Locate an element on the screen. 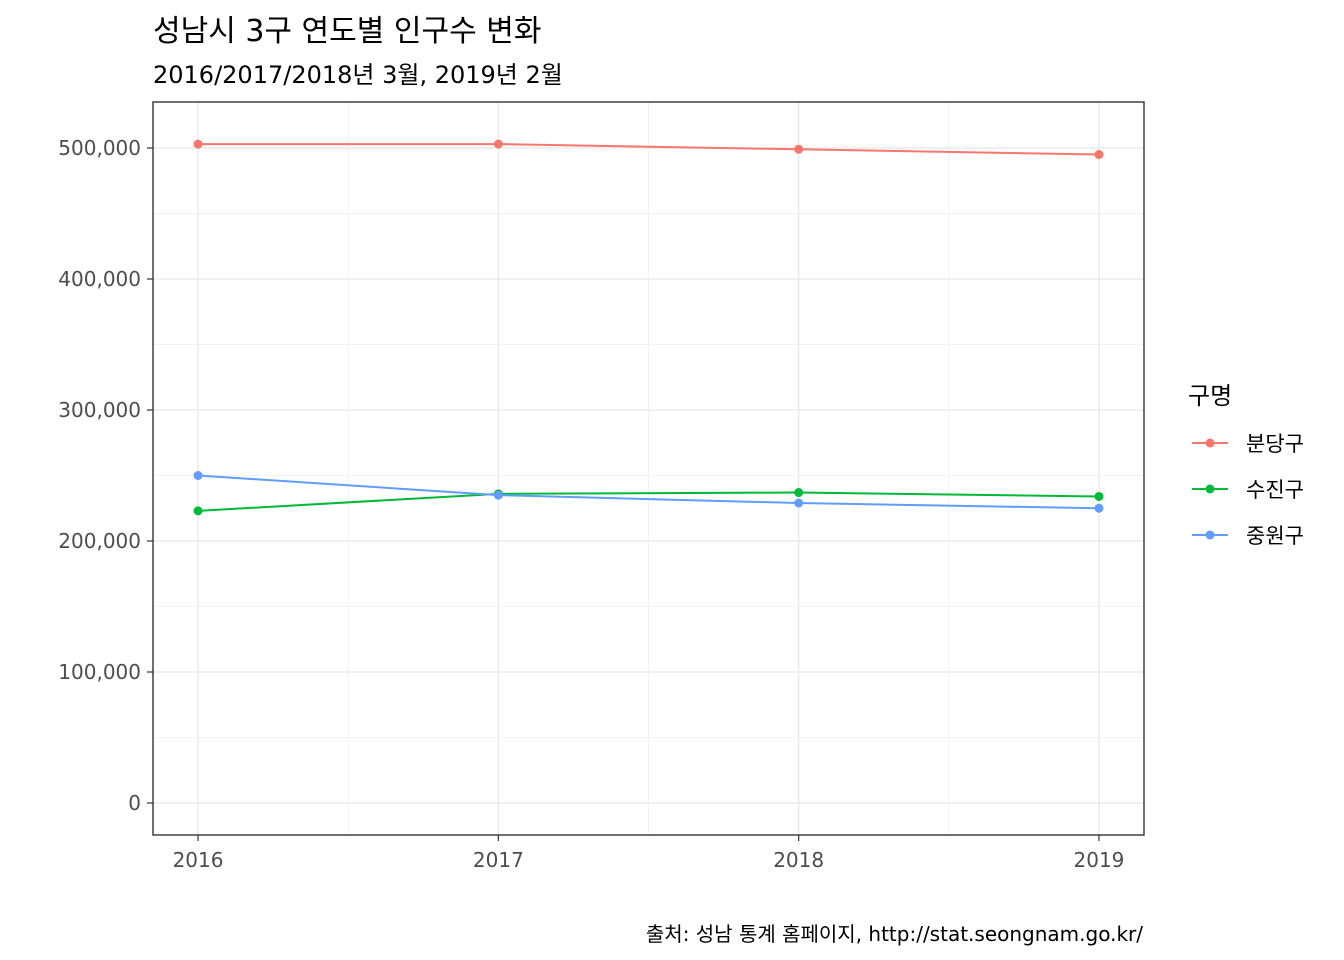 The height and width of the screenshot is (960, 1344). legend-label: 수진구 is located at coordinates (1275, 490).